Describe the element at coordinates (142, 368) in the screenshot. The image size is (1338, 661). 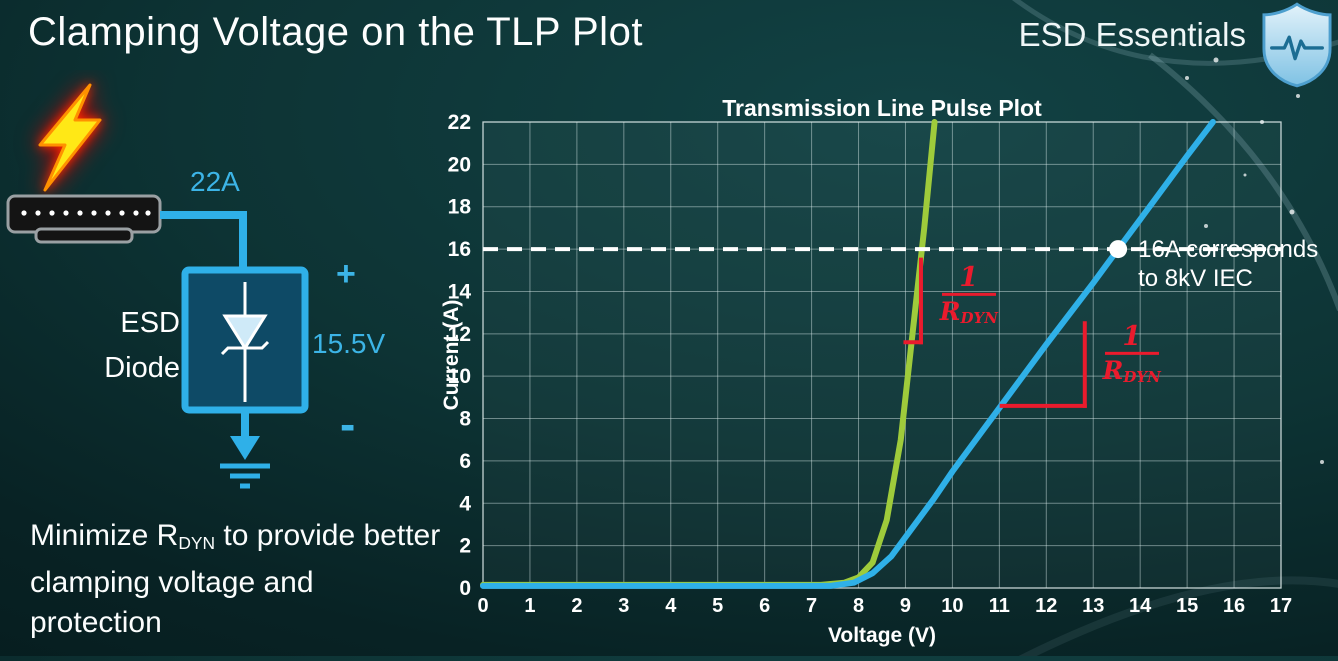
I see `device-label-line2: Diode` at that location.